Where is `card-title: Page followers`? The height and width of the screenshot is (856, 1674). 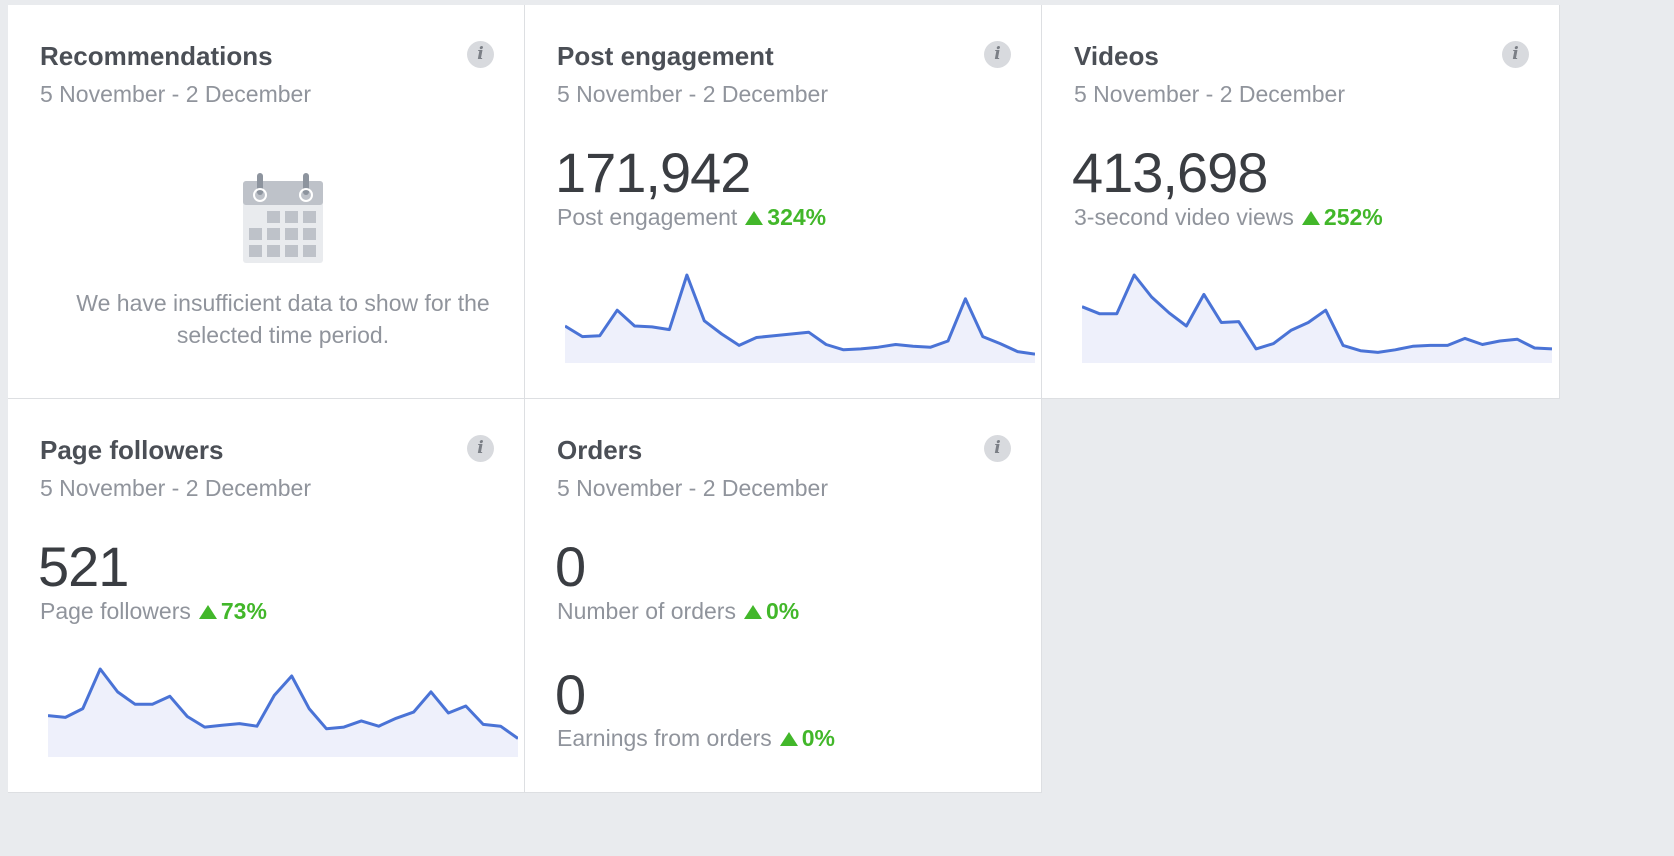
card-title: Page followers is located at coordinates (132, 450).